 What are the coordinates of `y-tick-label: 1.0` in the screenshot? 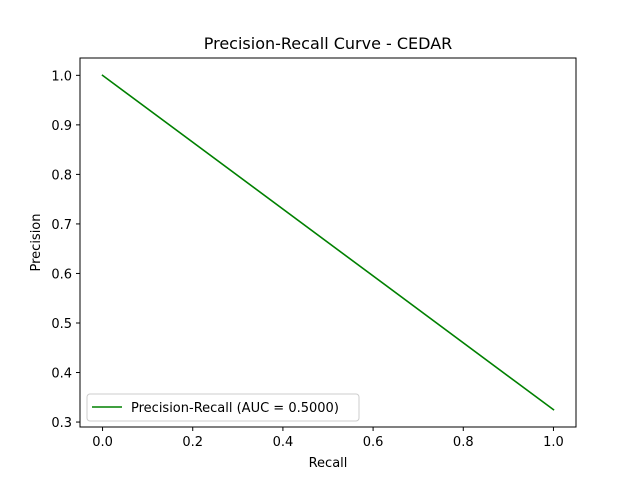 It's located at (61, 76).